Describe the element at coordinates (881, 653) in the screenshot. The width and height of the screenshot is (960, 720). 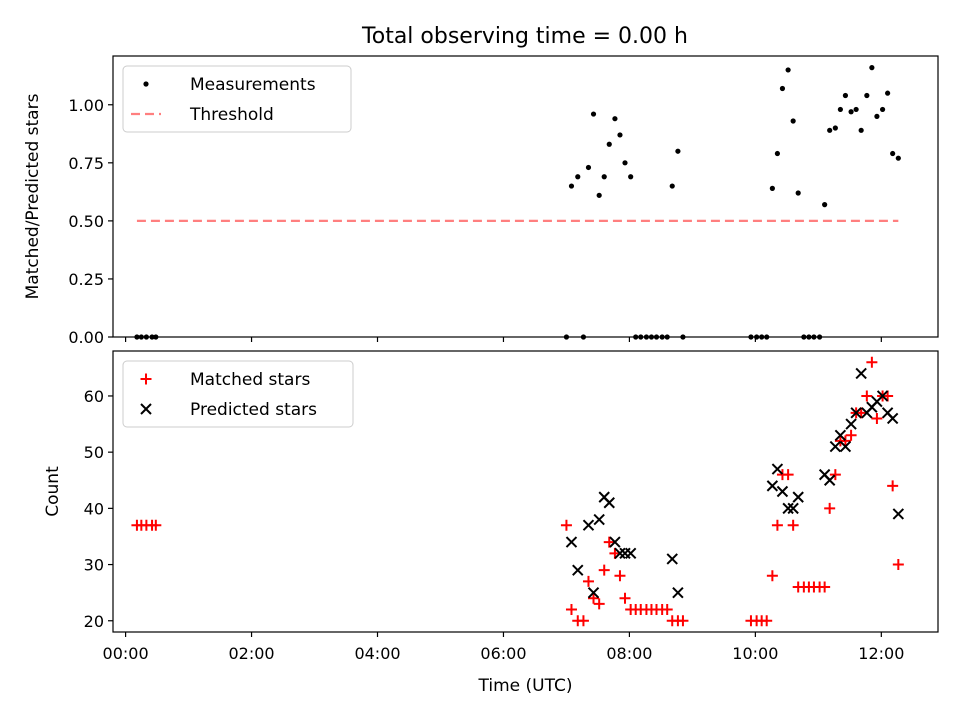
I see `x-tick-label: 12:00` at that location.